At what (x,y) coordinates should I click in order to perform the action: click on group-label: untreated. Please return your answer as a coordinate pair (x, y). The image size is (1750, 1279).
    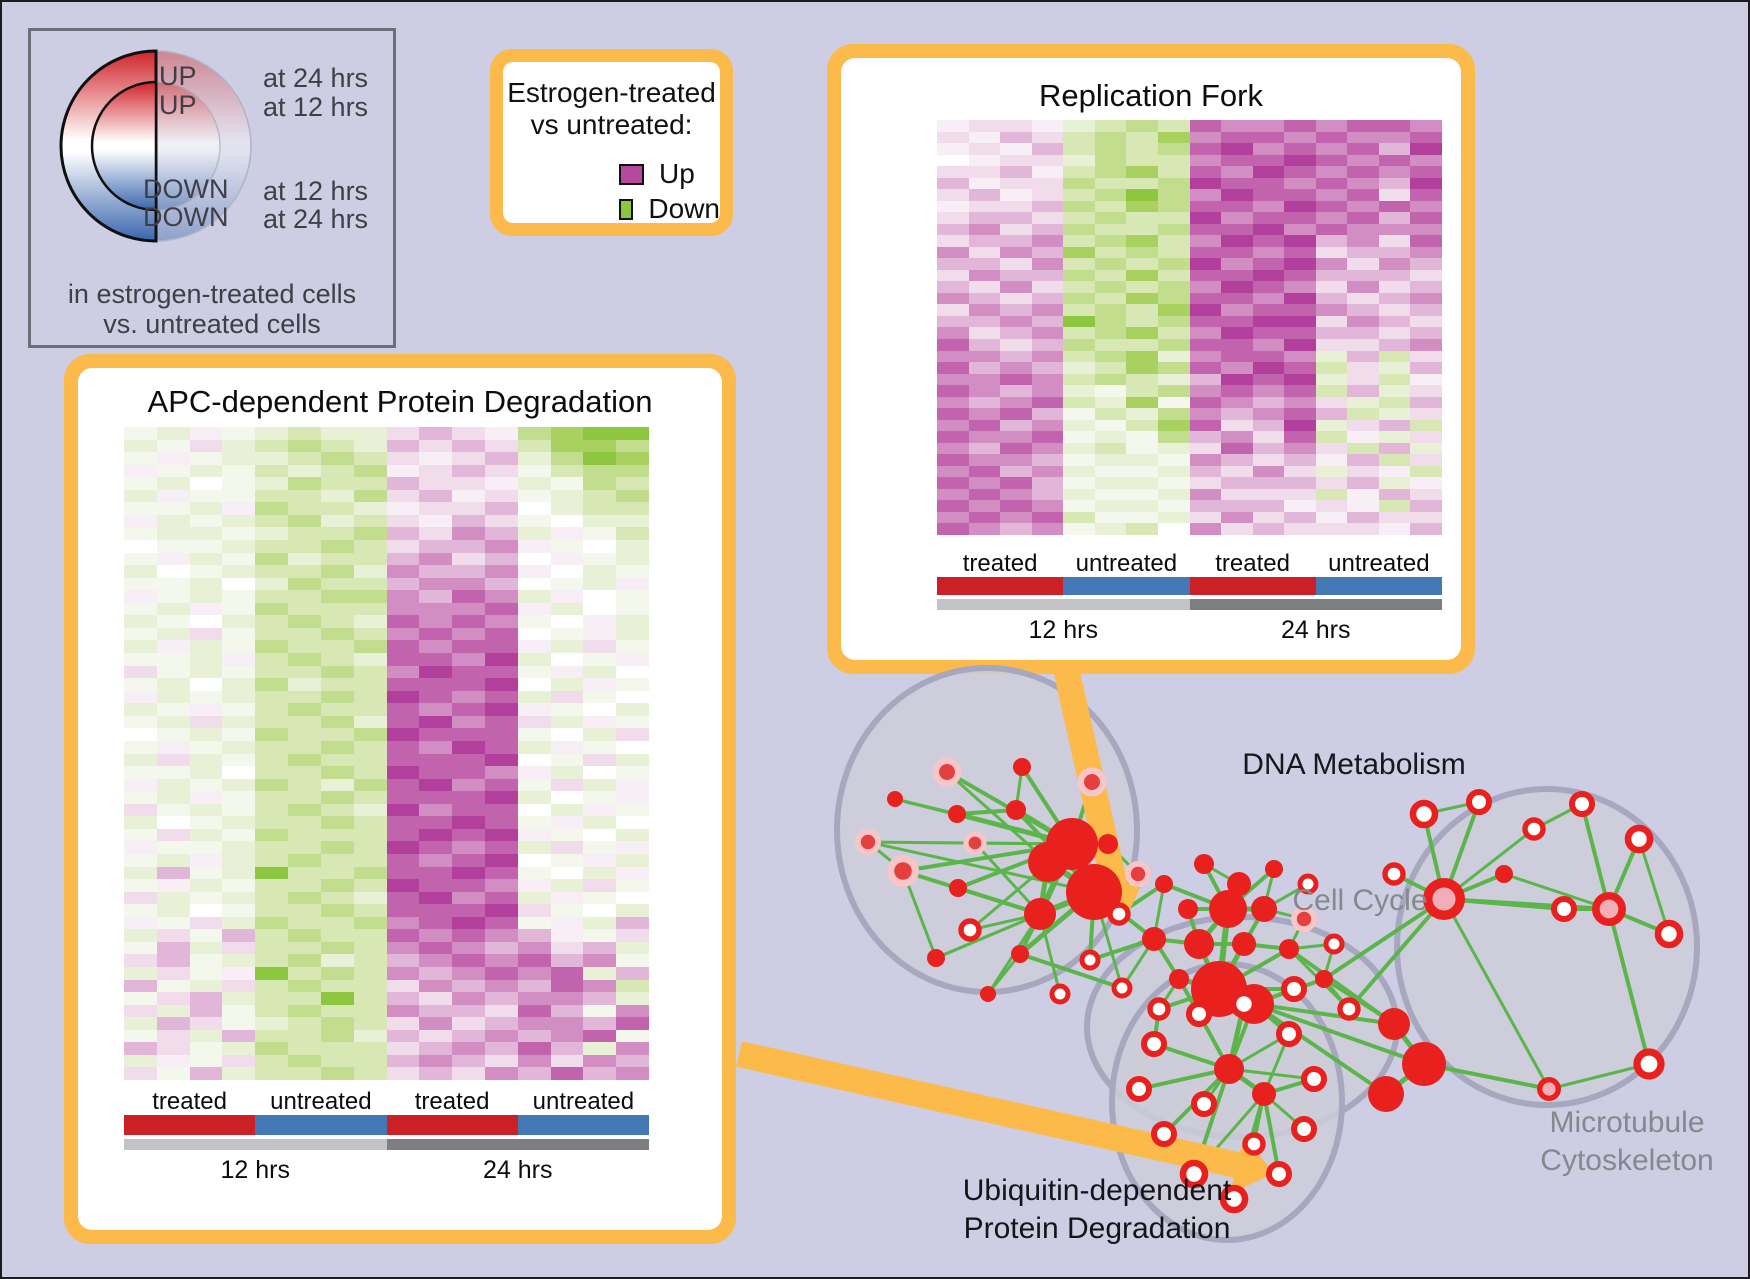
    Looking at the image, I should click on (321, 1101).